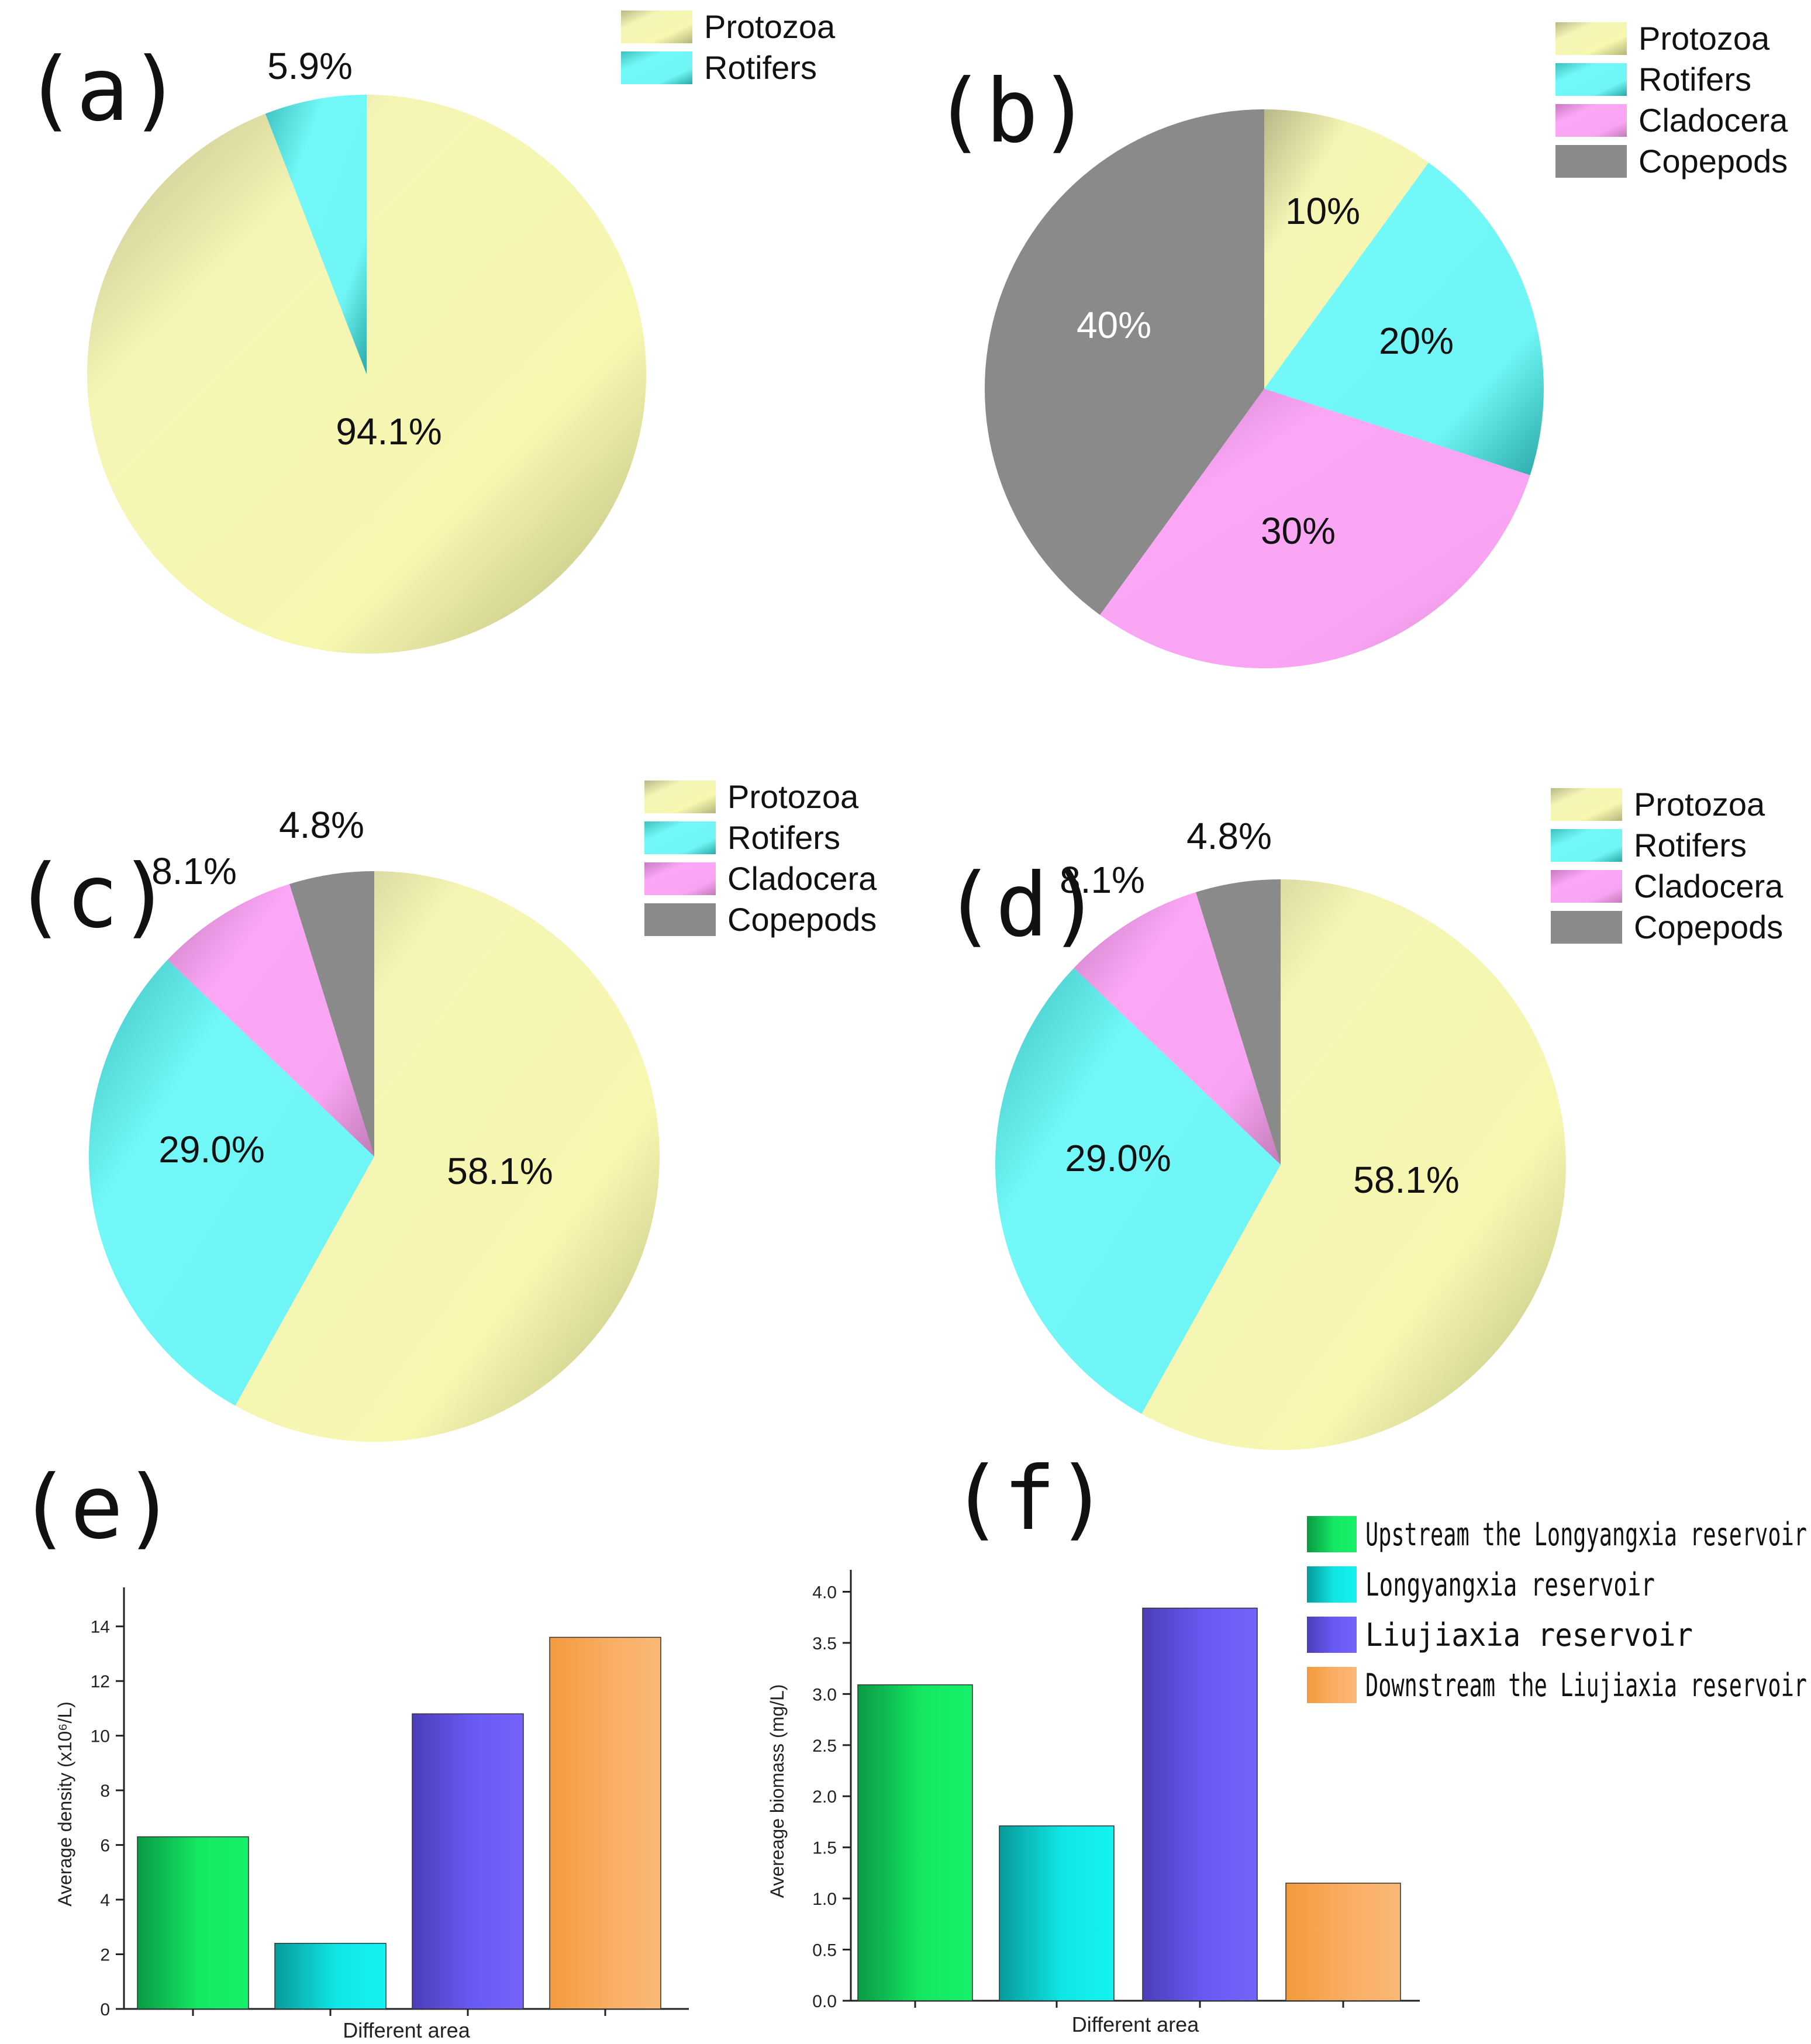 Image resolution: width=1811 pixels, height=2044 pixels. I want to click on legend-swatch-longyangxia-reservoir, so click(1332, 1584).